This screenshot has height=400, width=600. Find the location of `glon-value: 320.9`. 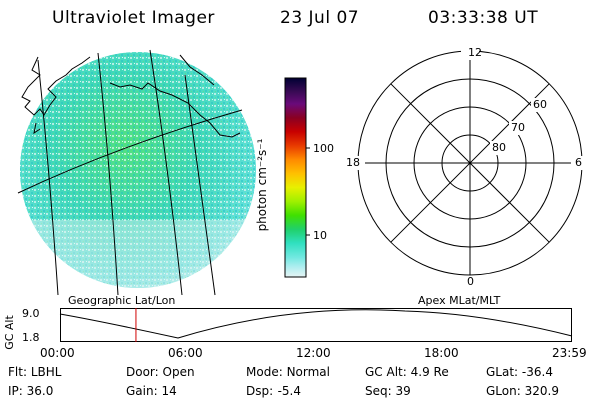

glon-value: 320.9 is located at coordinates (541, 391).